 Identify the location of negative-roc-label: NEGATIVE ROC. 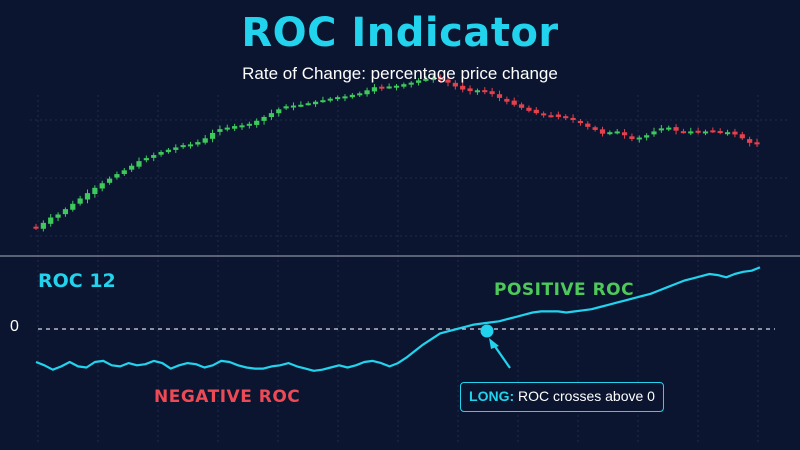
(227, 397).